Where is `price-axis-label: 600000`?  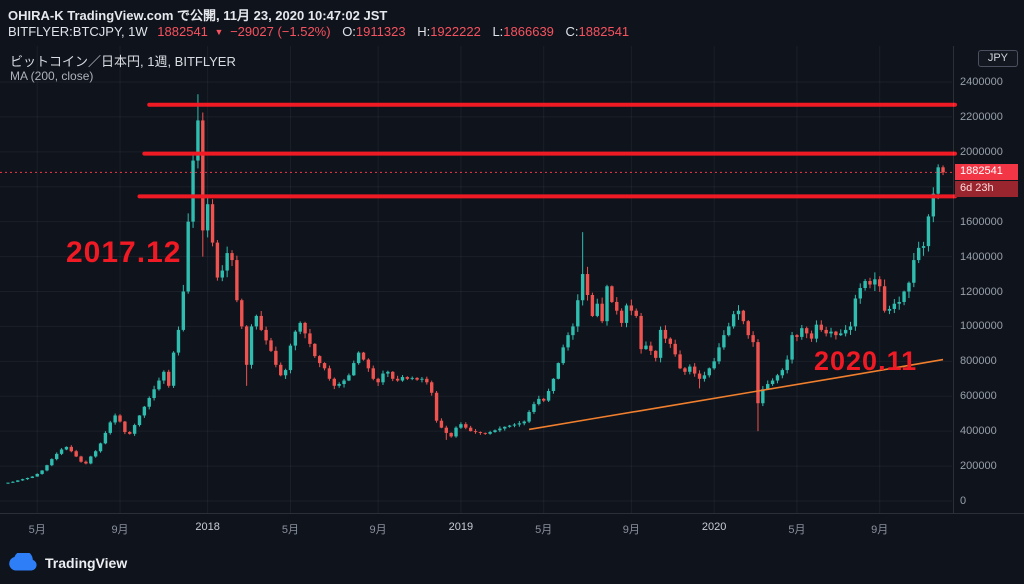 price-axis-label: 600000 is located at coordinates (978, 396).